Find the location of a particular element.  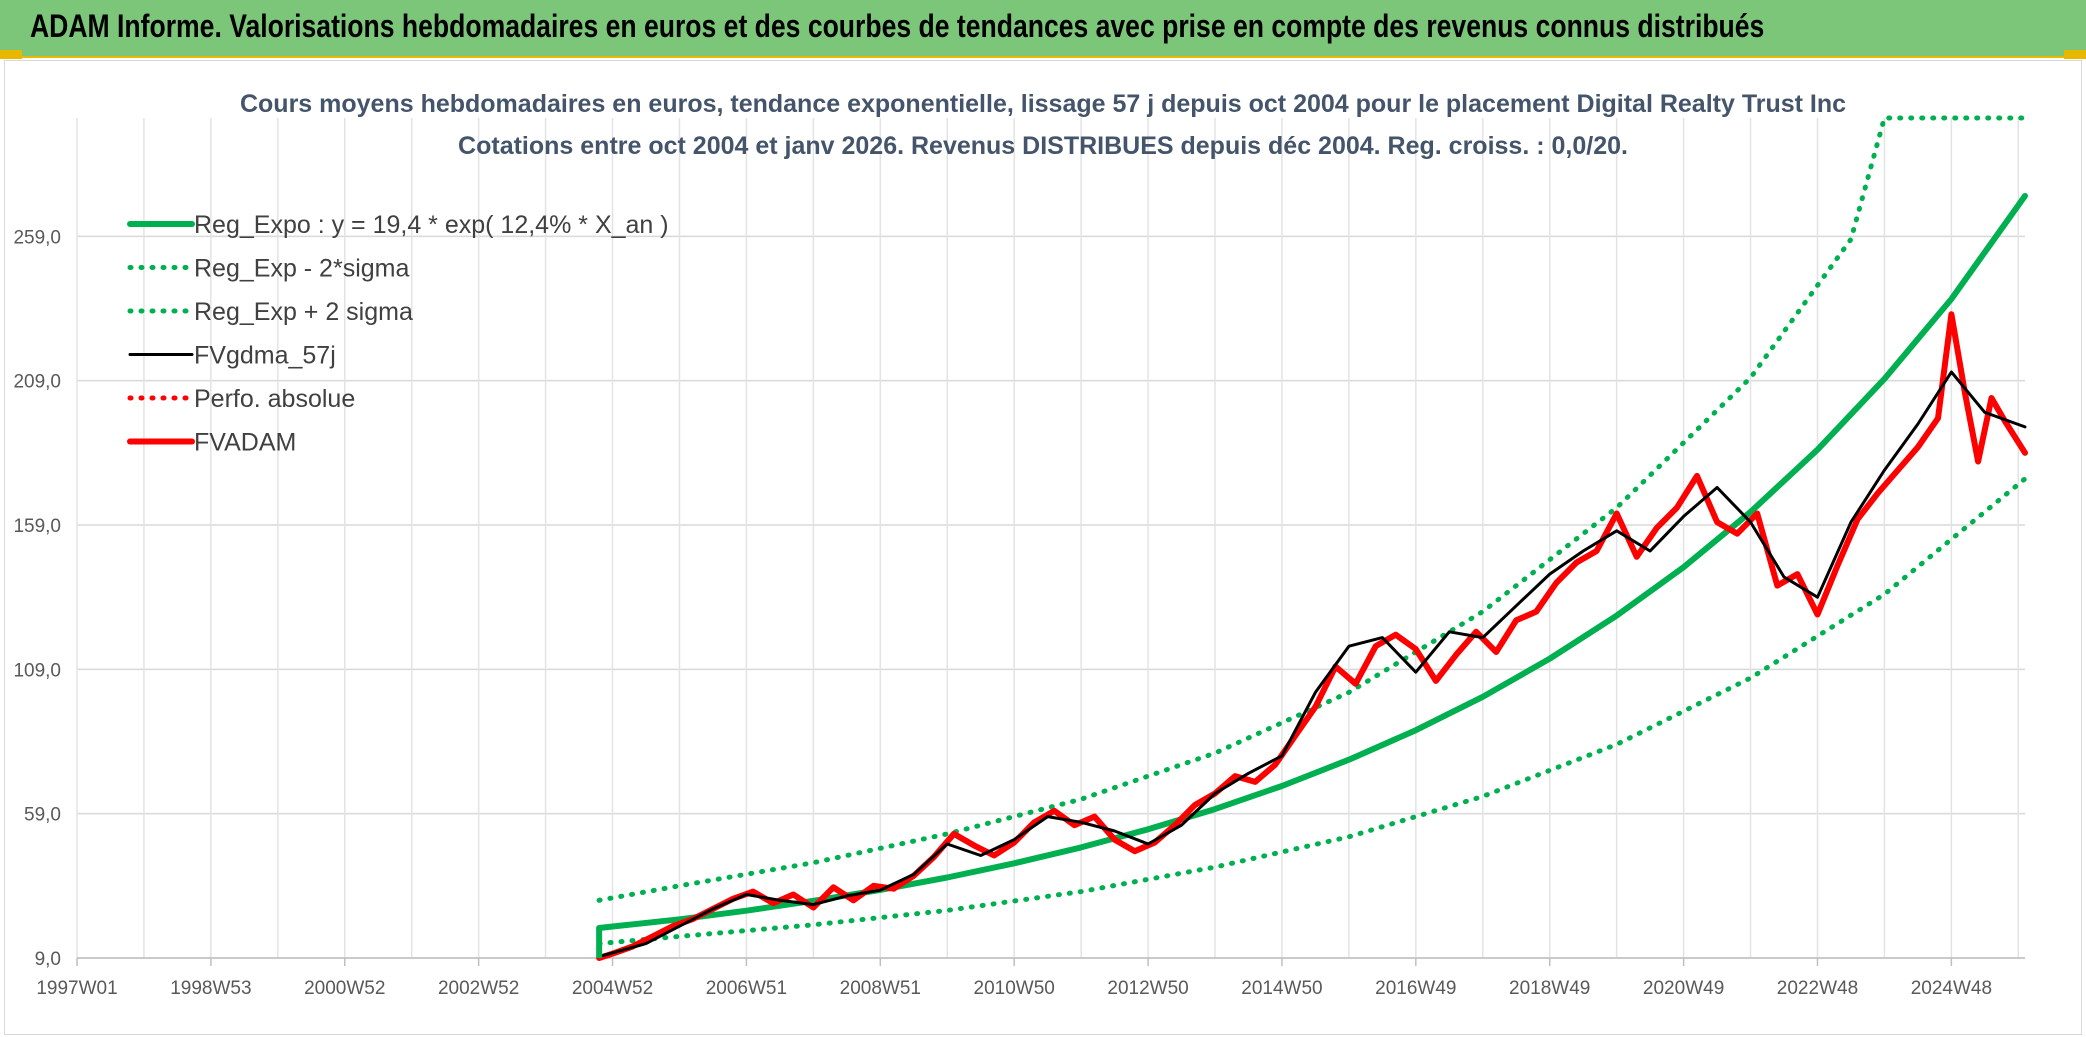

y-tick-label: 209,0 is located at coordinates (37, 382).